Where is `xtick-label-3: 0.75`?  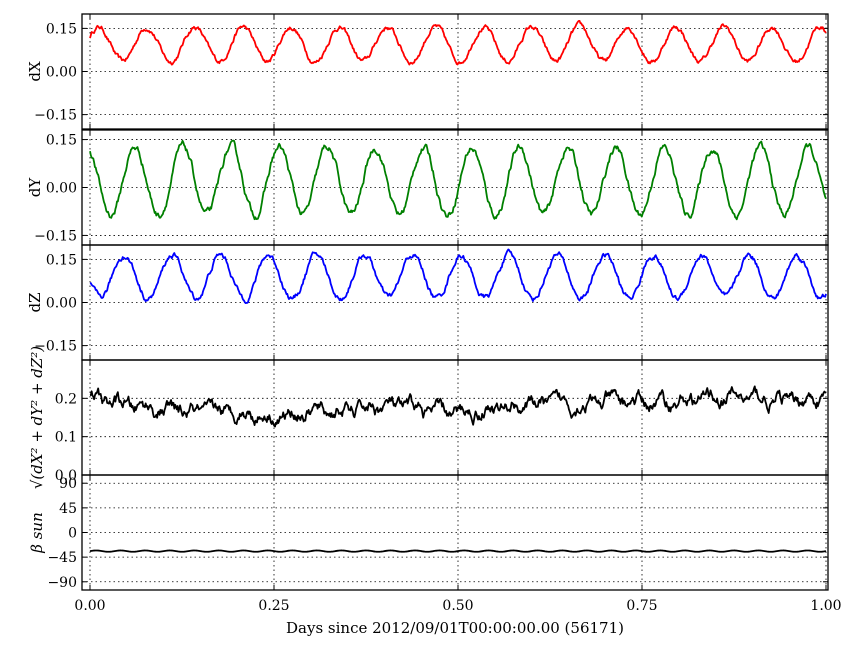 xtick-label-3: 0.75 is located at coordinates (641, 606).